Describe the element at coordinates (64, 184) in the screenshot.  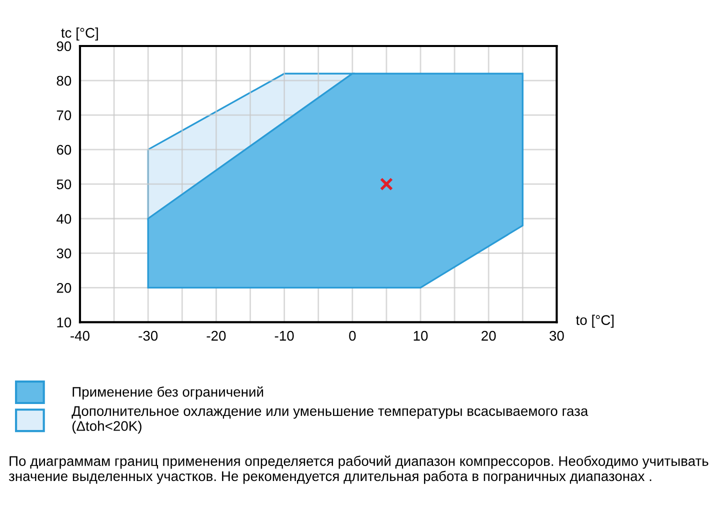
I see `y-tick-label: 50` at that location.